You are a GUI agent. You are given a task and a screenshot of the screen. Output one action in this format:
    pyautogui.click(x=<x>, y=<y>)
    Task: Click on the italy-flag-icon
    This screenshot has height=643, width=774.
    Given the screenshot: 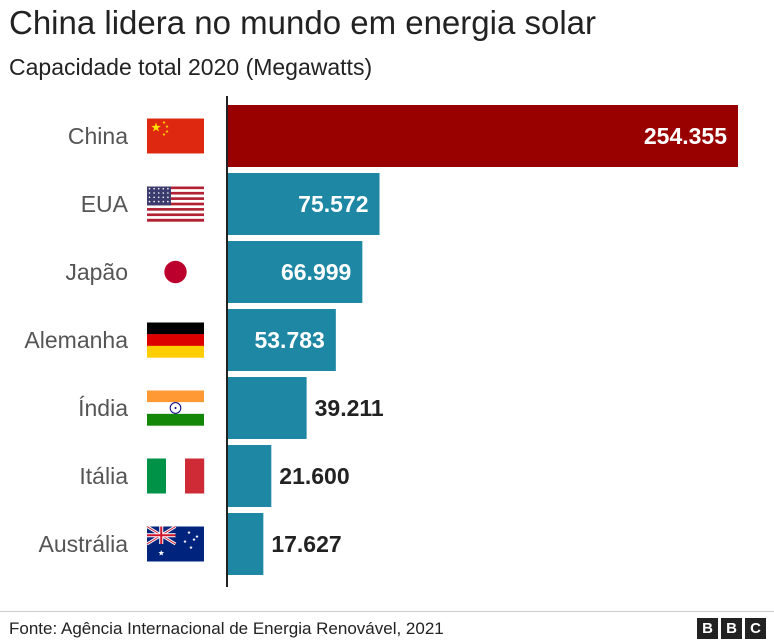 What is the action you would take?
    pyautogui.click(x=176, y=476)
    